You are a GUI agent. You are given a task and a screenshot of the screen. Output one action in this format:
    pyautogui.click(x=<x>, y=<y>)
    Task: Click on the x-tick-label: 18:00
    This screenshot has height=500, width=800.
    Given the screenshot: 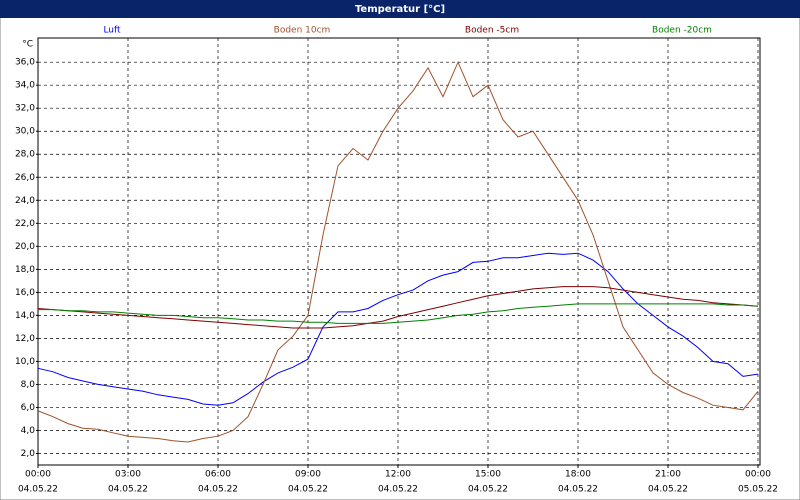 What is the action you would take?
    pyautogui.click(x=578, y=475)
    